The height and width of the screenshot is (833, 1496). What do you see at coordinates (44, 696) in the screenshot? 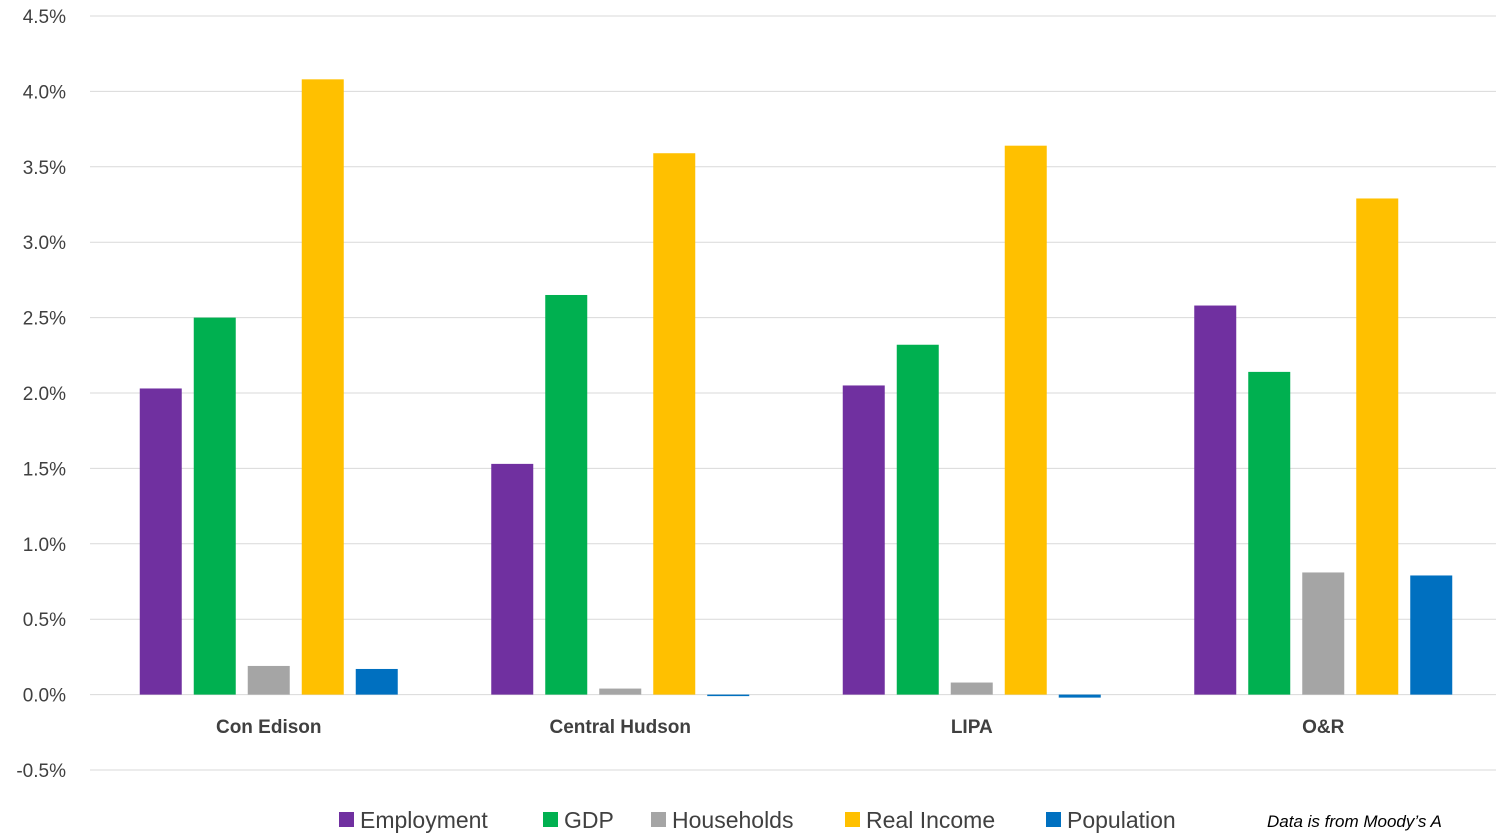
I see `y-tick-label: 0.0%` at bounding box center [44, 696].